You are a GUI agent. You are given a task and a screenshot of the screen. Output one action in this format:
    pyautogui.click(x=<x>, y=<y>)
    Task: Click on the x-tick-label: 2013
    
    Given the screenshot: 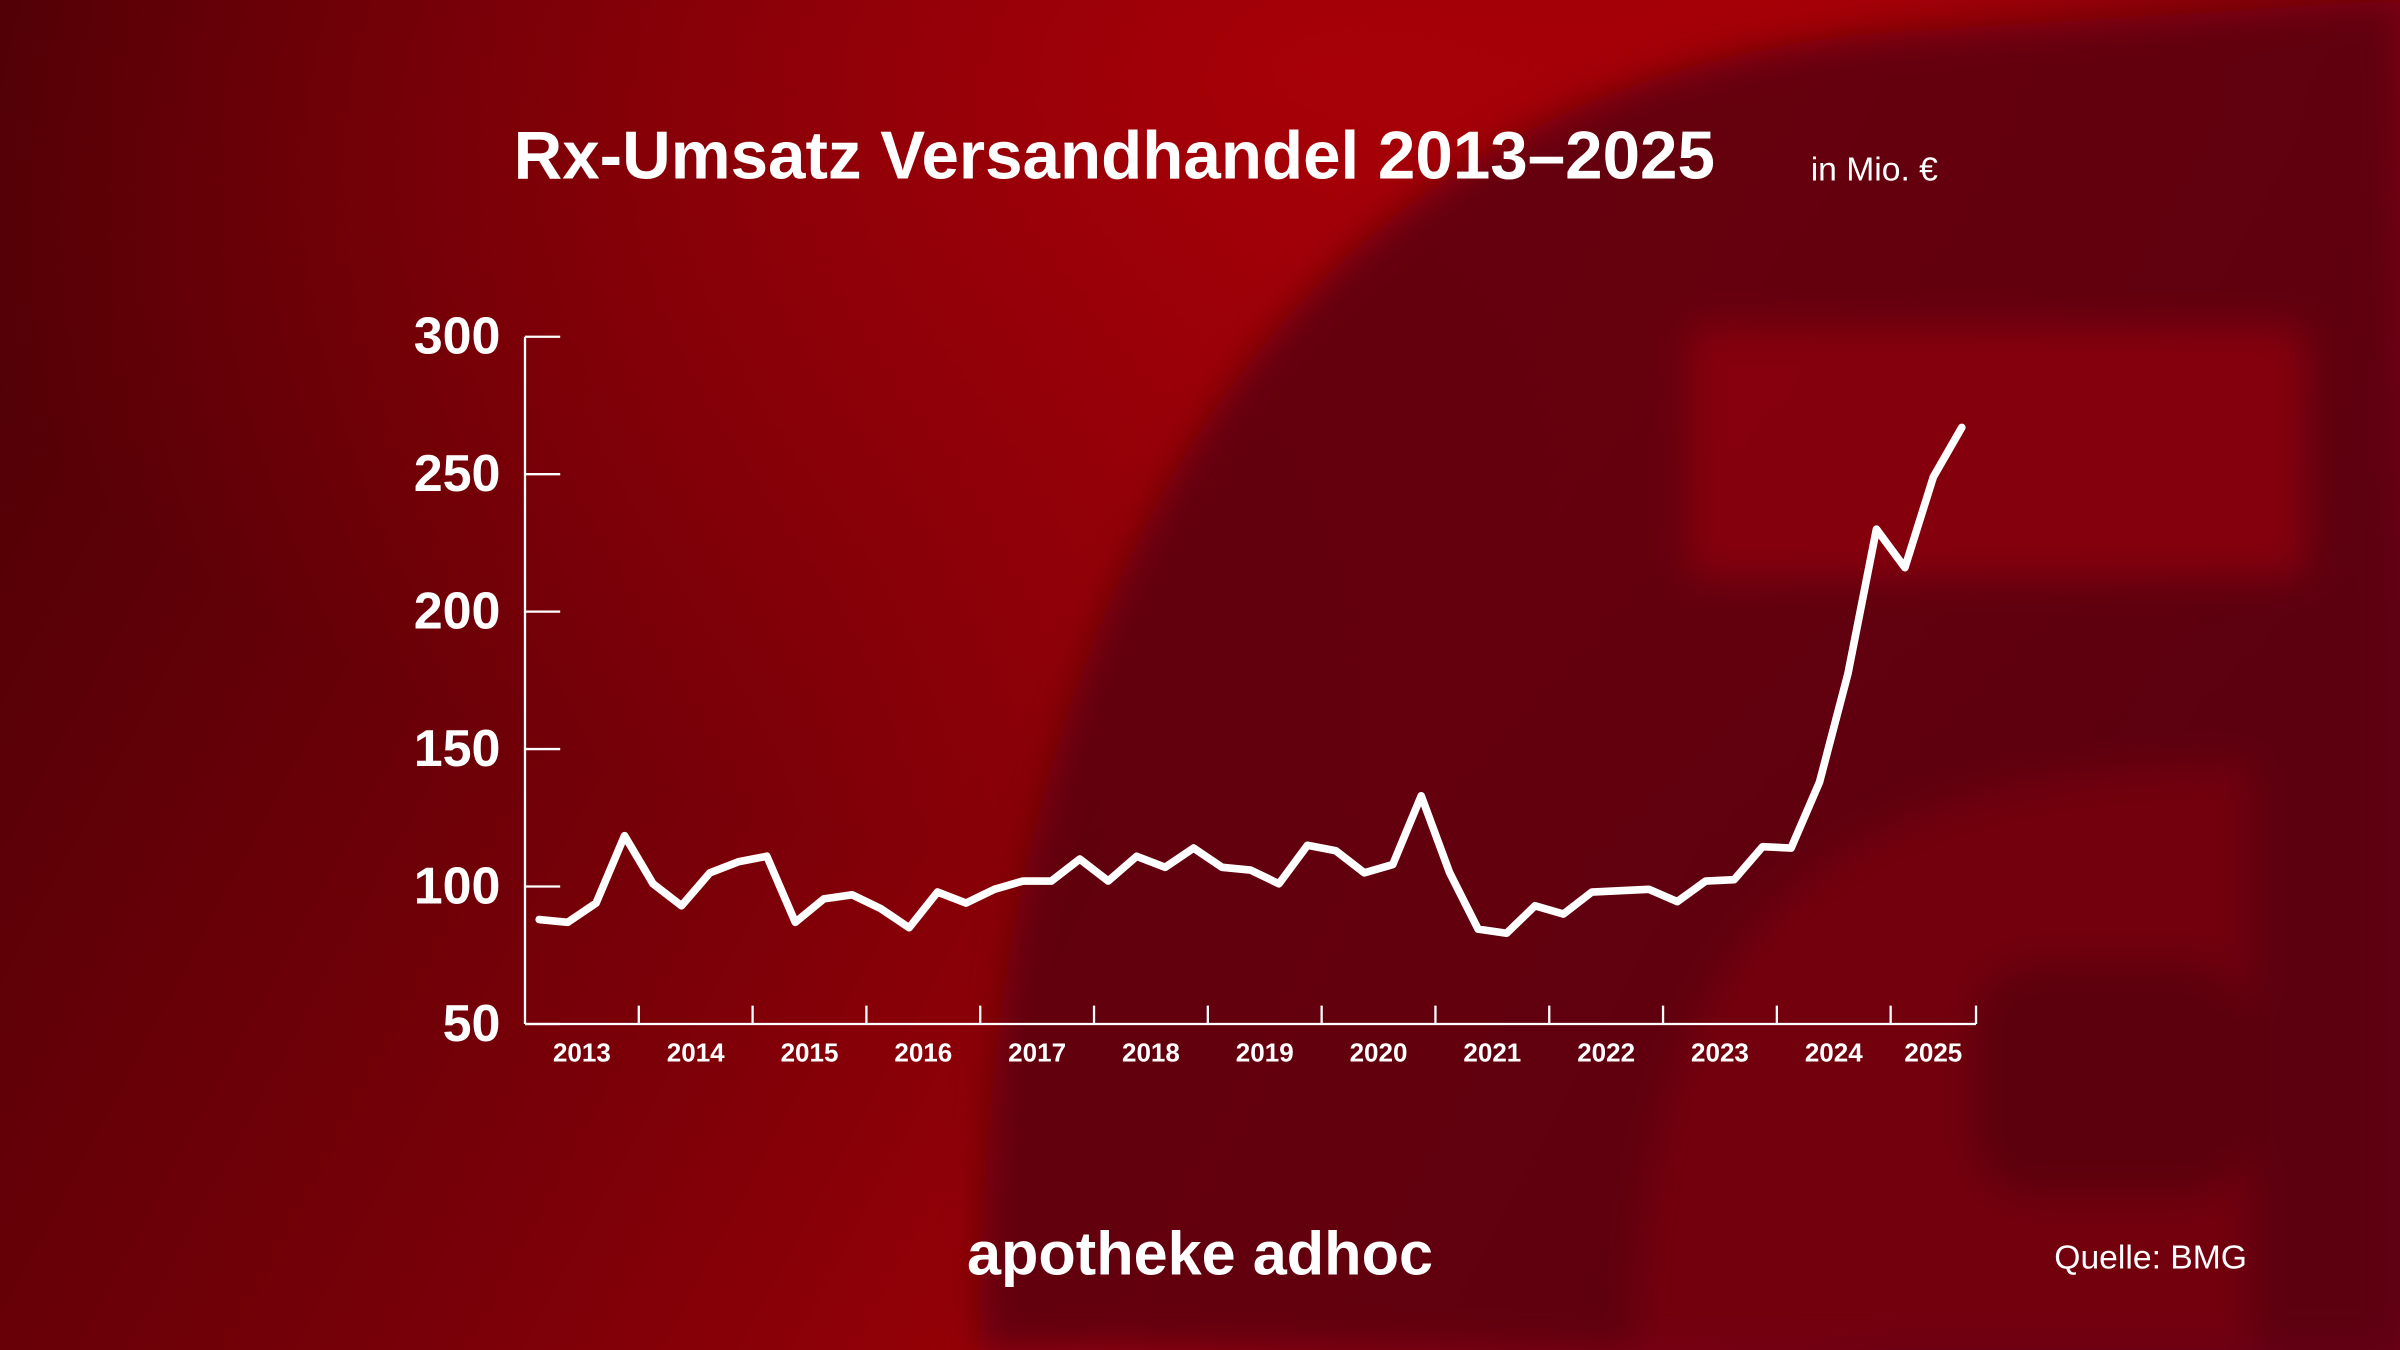 What is the action you would take?
    pyautogui.click(x=582, y=1052)
    